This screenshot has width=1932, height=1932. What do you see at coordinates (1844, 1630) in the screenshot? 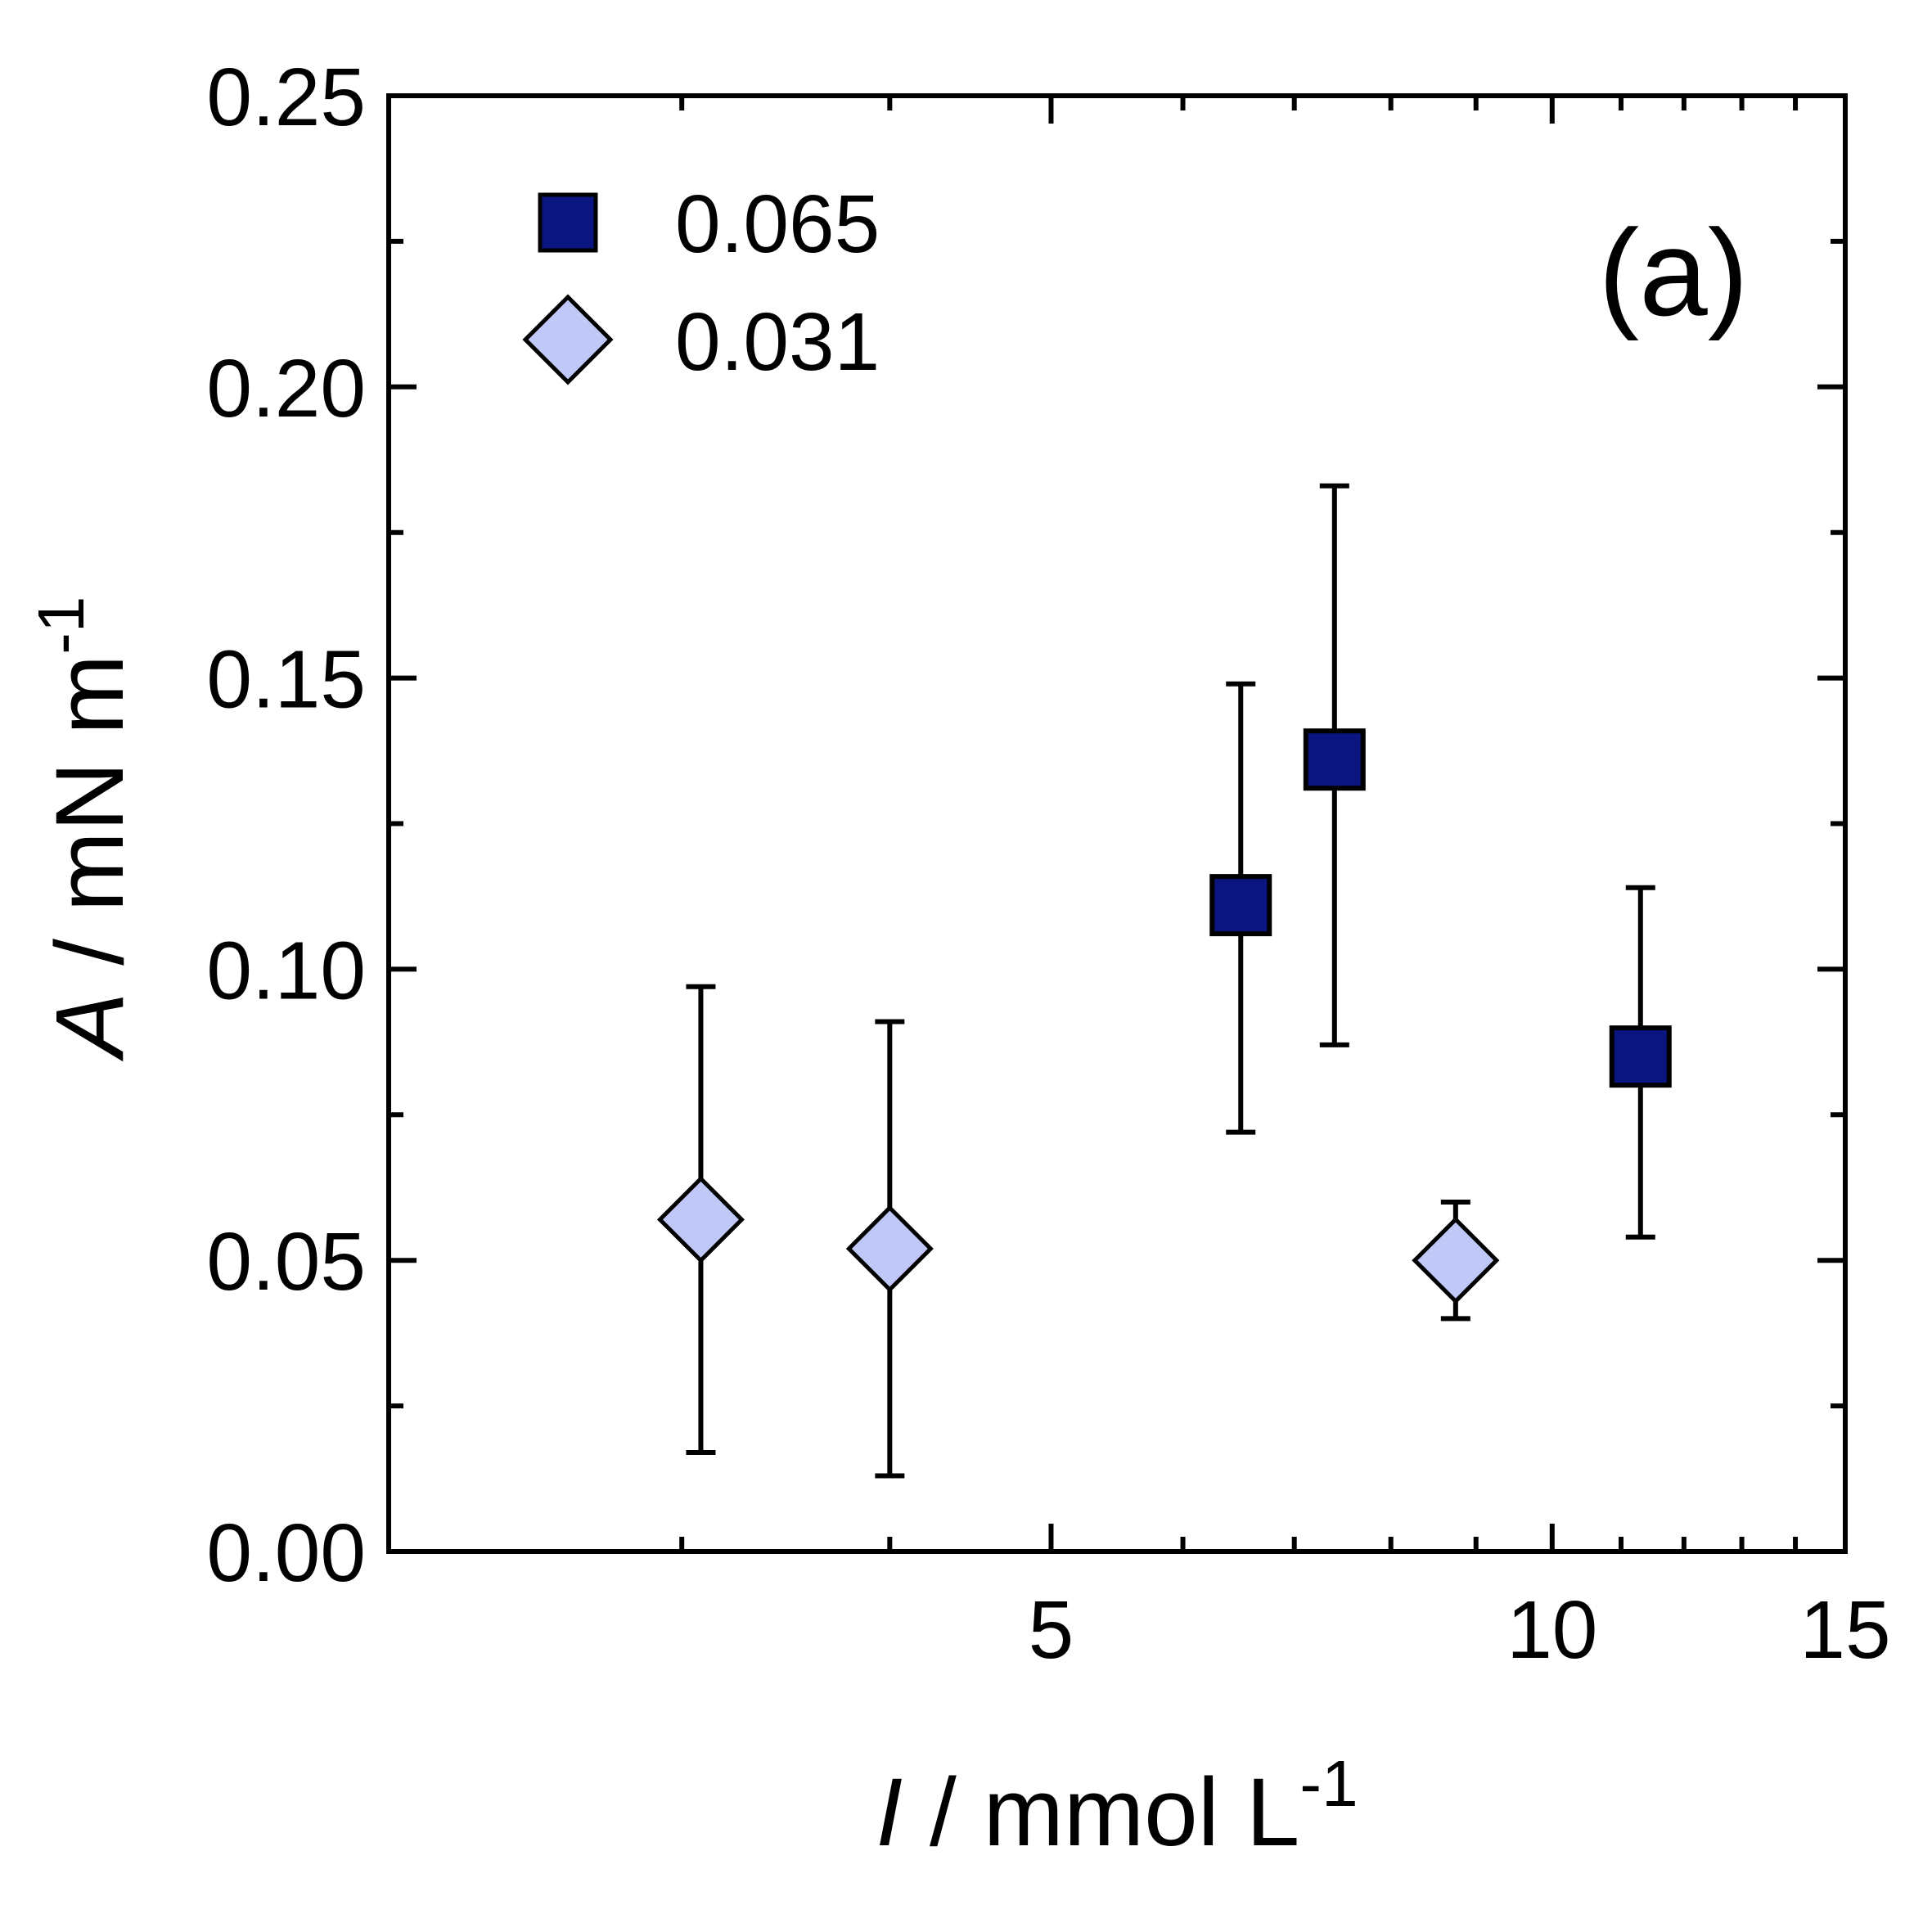
I see `x-tick-label: 15` at bounding box center [1844, 1630].